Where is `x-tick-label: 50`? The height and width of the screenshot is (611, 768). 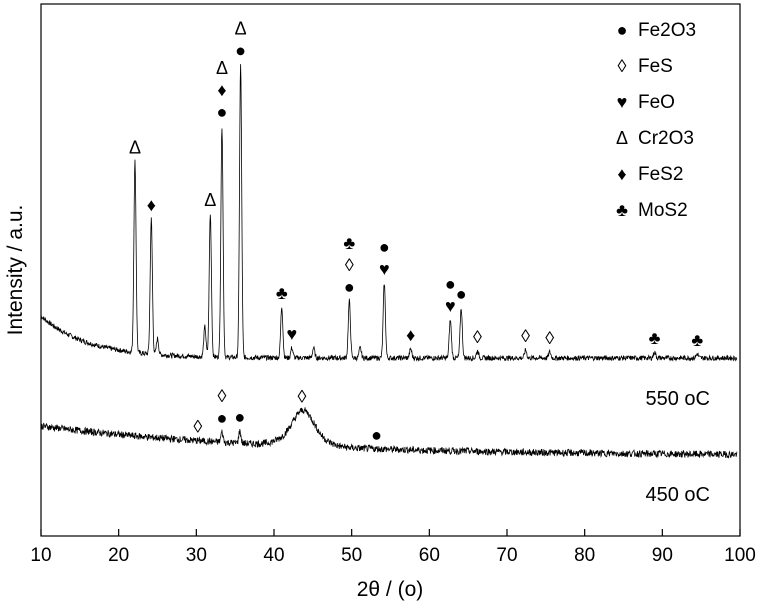 x-tick-label: 50 is located at coordinates (351, 555).